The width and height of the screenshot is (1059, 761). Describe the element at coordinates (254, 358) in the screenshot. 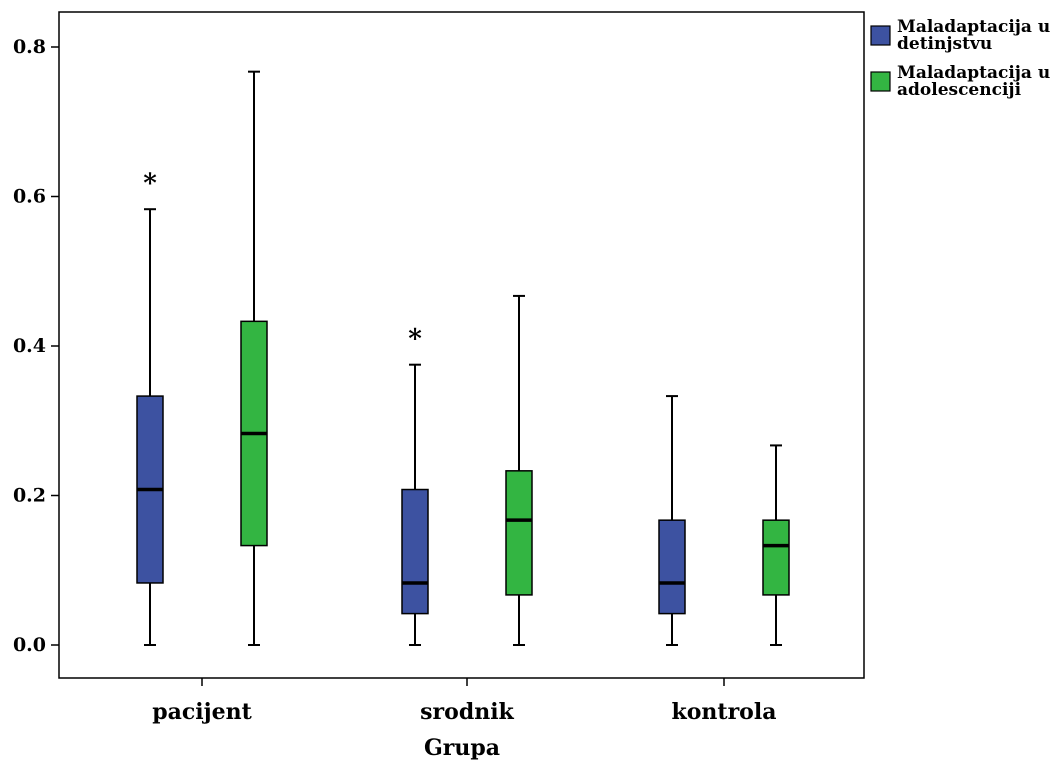

I see `box-pacijent-adolescenciji` at that location.